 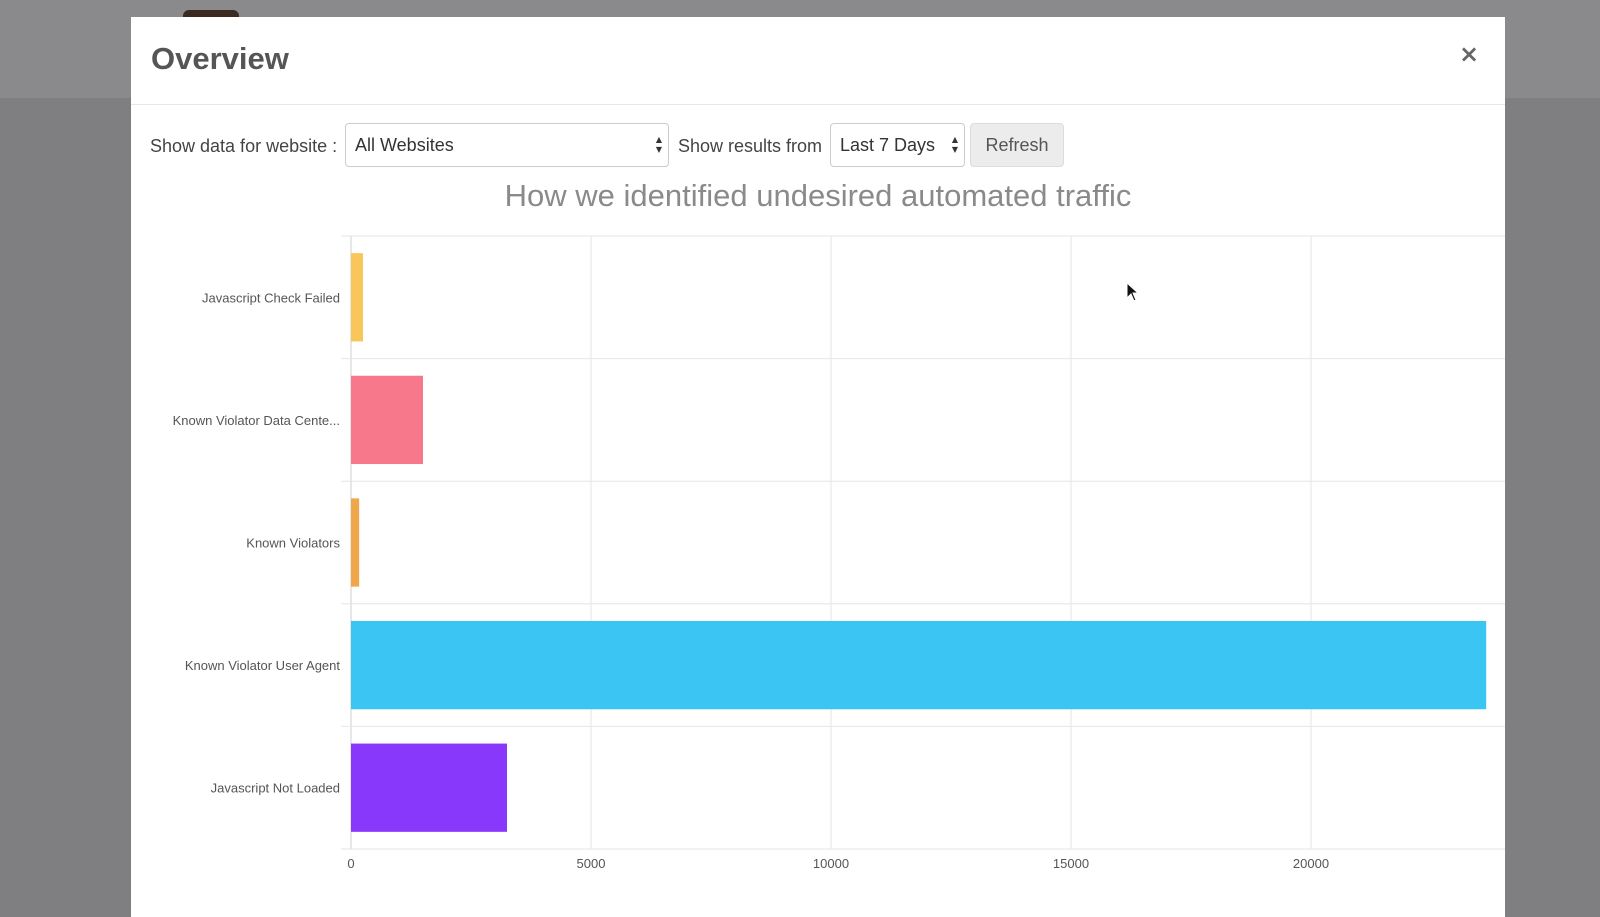 What do you see at coordinates (507, 145) in the screenshot?
I see `website-select: All Websites ▲ ▼` at bounding box center [507, 145].